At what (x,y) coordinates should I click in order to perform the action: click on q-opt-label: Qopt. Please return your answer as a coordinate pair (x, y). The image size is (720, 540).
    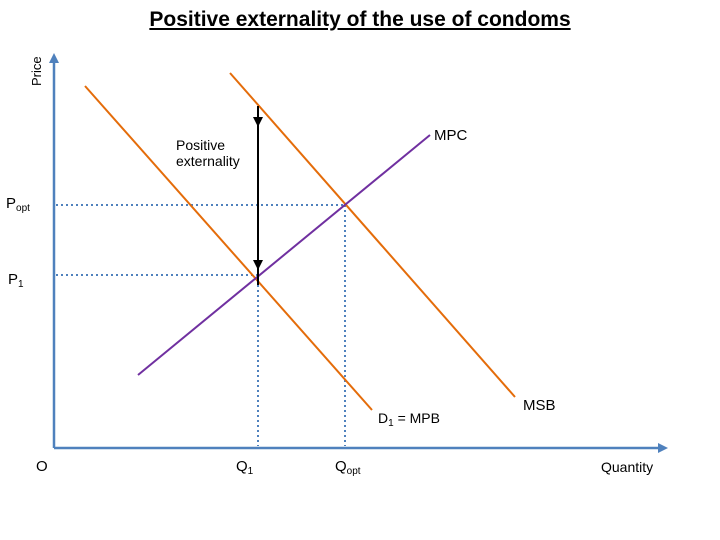
    Looking at the image, I should click on (348, 467).